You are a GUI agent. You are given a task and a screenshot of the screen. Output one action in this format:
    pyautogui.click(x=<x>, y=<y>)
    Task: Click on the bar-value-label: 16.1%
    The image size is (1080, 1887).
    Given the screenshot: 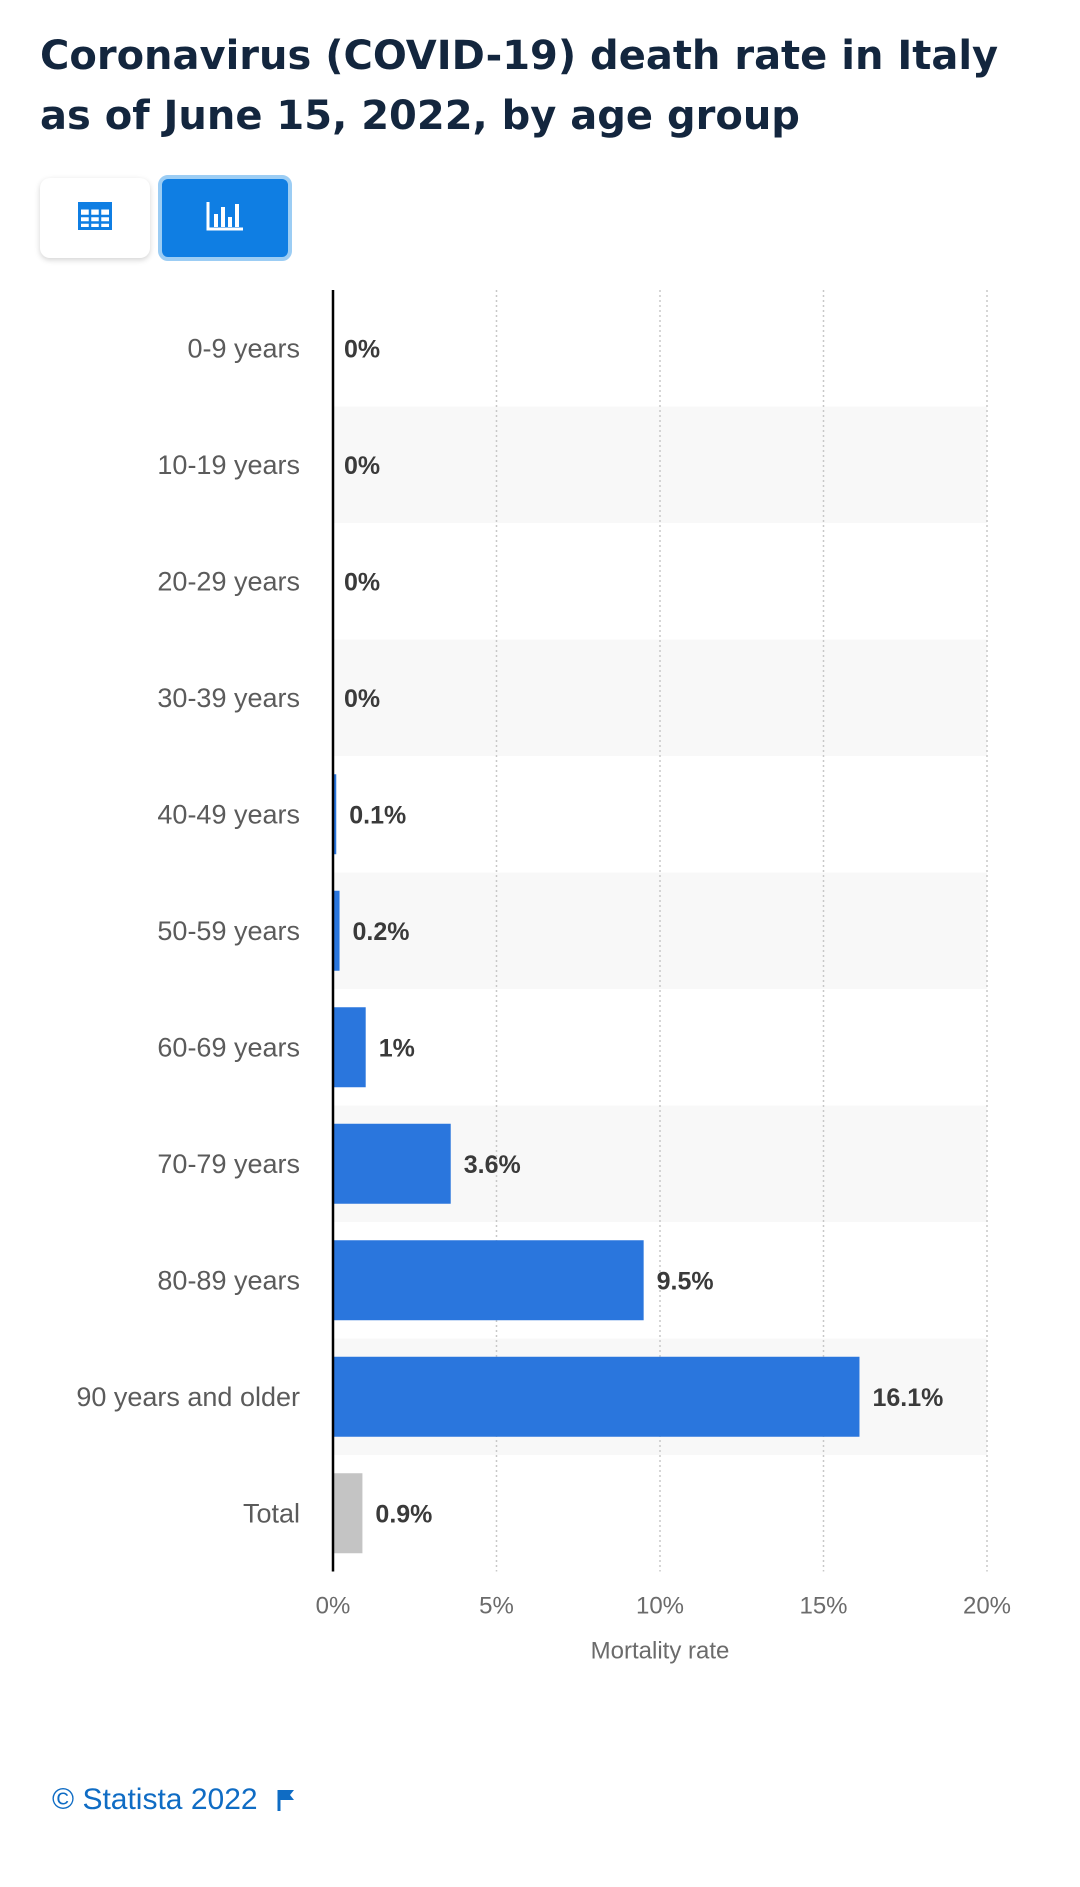 What is the action you would take?
    pyautogui.click(x=907, y=1398)
    